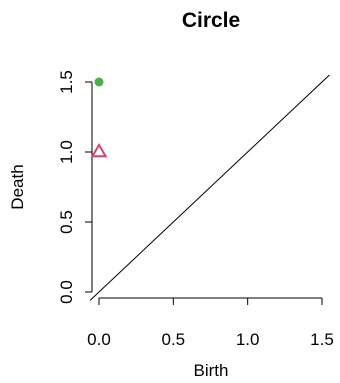 The image size is (340, 383). I want to click on y-axis-label: Death, so click(17, 186).